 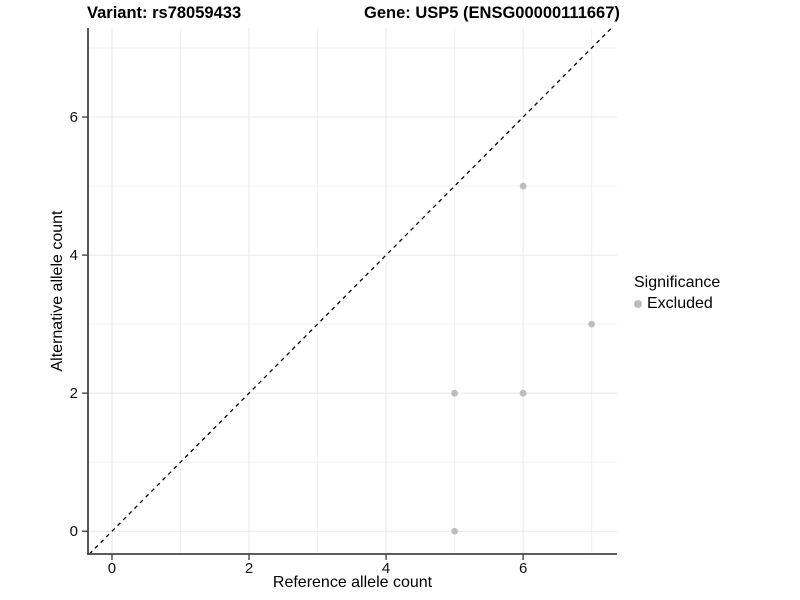 What do you see at coordinates (112, 568) in the screenshot?
I see `x-tick-label: 0` at bounding box center [112, 568].